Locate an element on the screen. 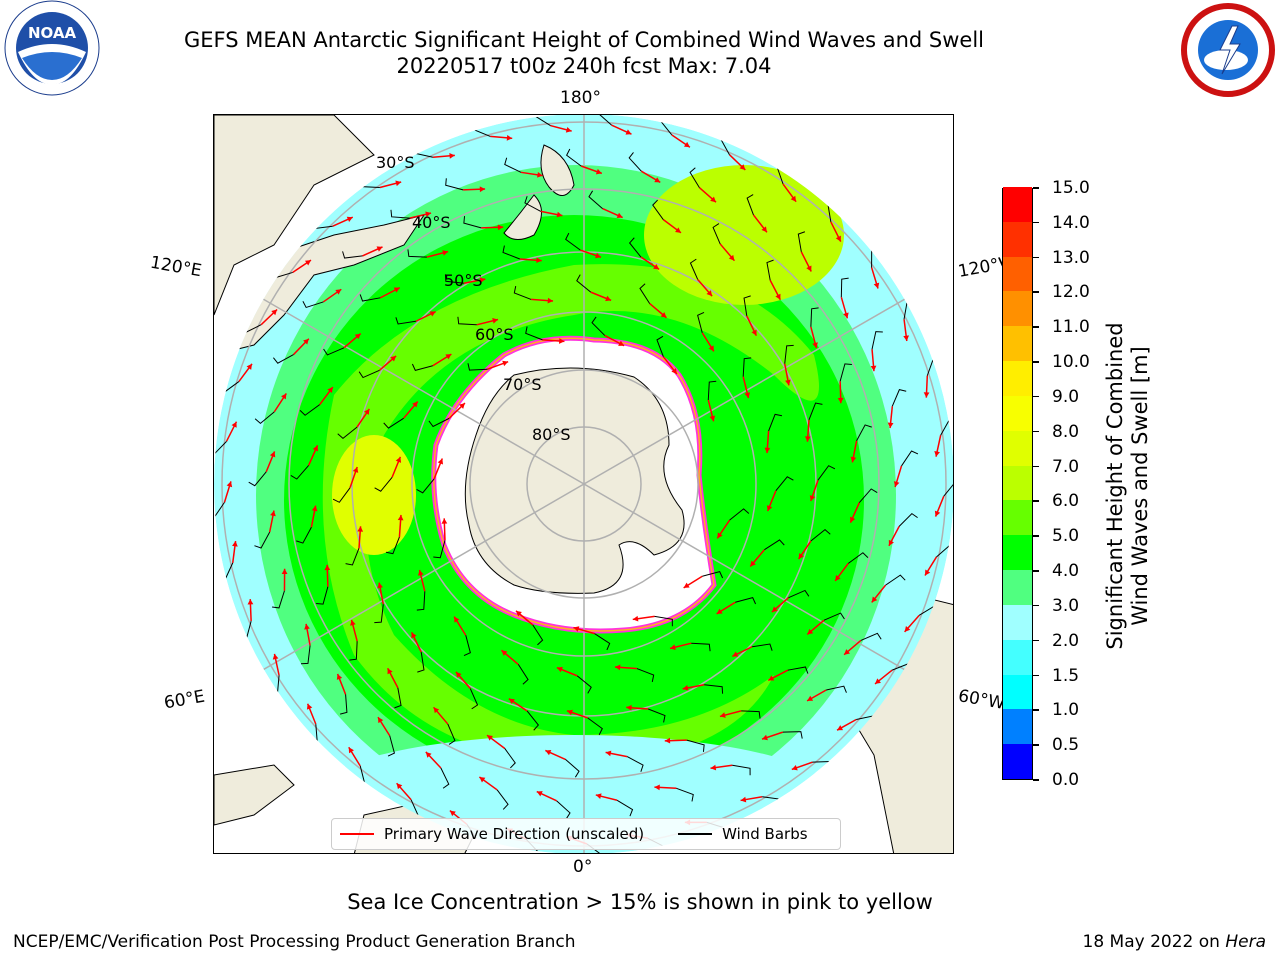 This screenshot has width=1280, height=960. lon-label-upper-left: 120°E is located at coordinates (176, 267).